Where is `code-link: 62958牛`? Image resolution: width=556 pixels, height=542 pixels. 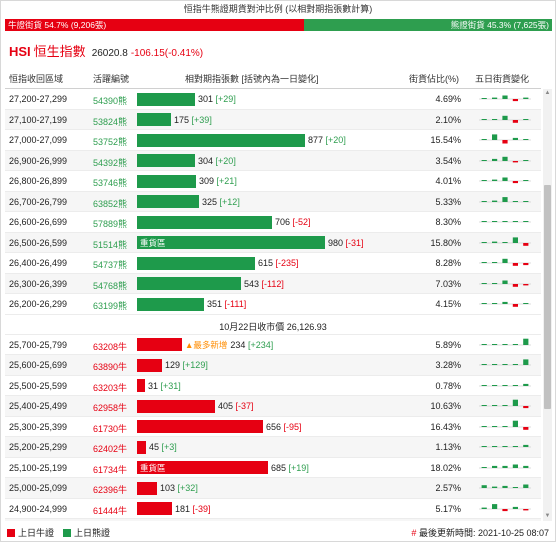
code-link: 62958牛 is located at coordinates (110, 408).